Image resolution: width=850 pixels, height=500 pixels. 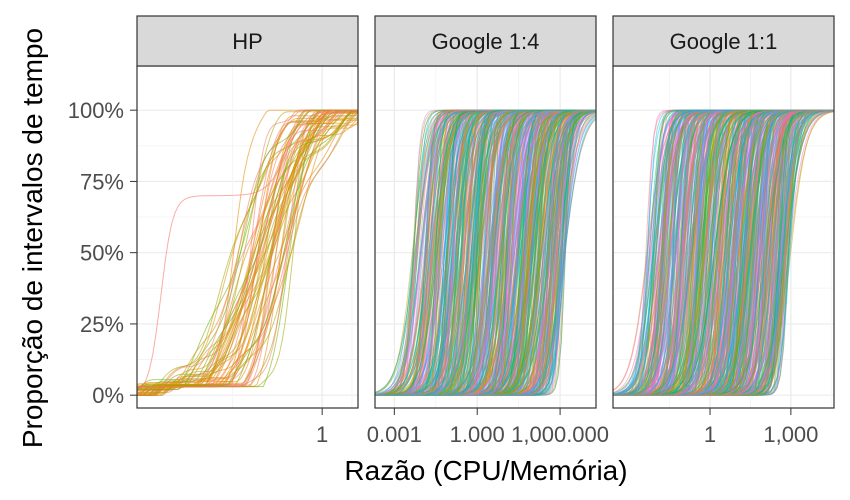 What do you see at coordinates (102, 324) in the screenshot?
I see `y-tick-label: 25%` at bounding box center [102, 324].